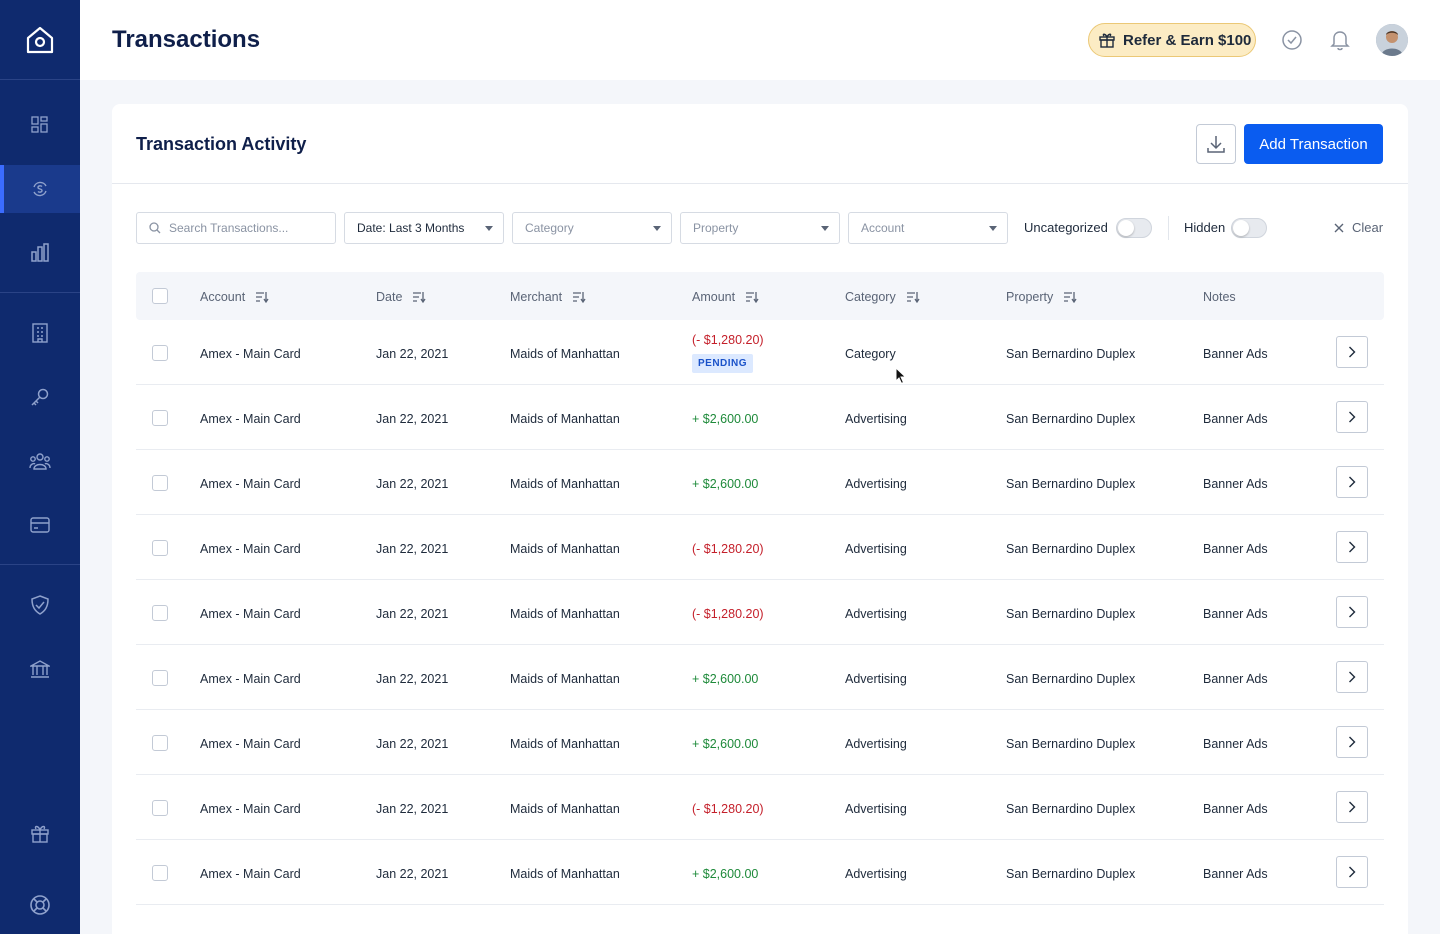 The width and height of the screenshot is (1440, 934). I want to click on sort-icon, so click(913, 297).